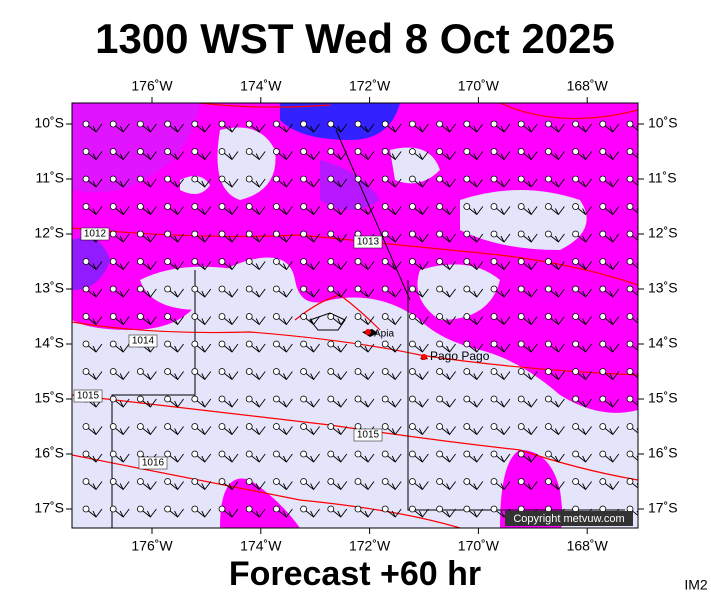 The height and width of the screenshot is (600, 711). Describe the element at coordinates (327, 321) in the screenshot. I see `island` at that location.